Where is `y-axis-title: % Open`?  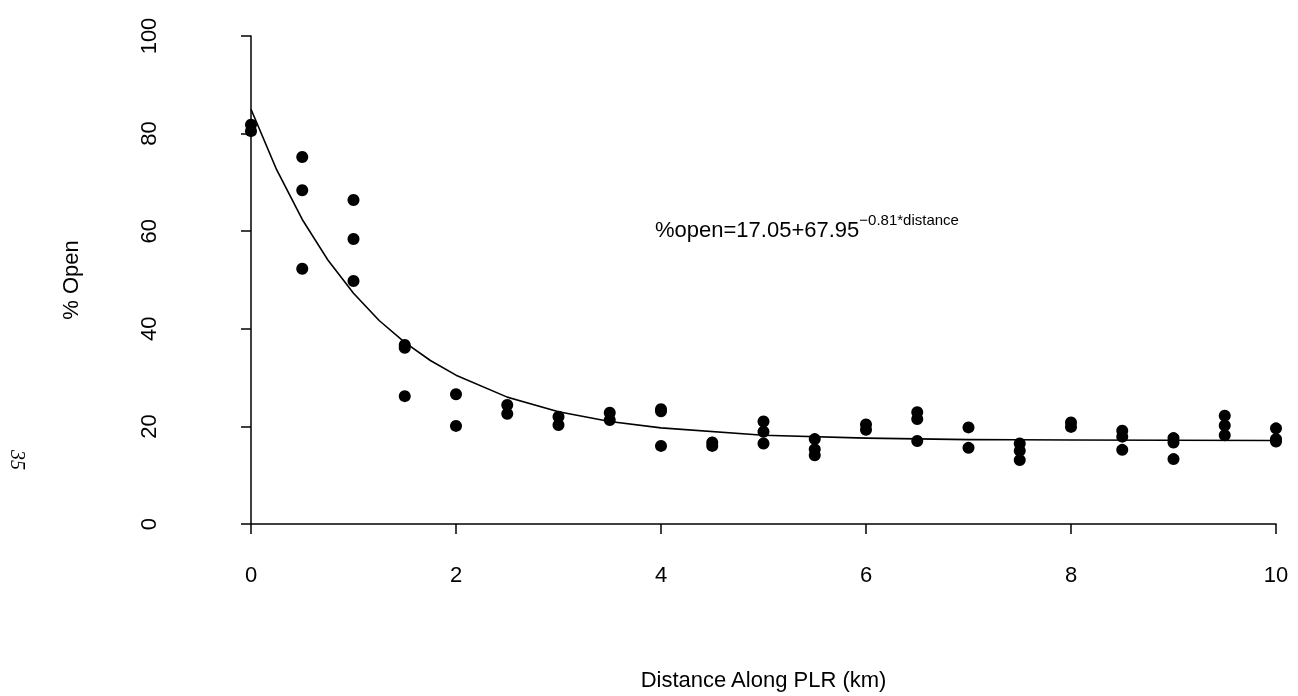
y-axis-title: % Open is located at coordinates (70, 280).